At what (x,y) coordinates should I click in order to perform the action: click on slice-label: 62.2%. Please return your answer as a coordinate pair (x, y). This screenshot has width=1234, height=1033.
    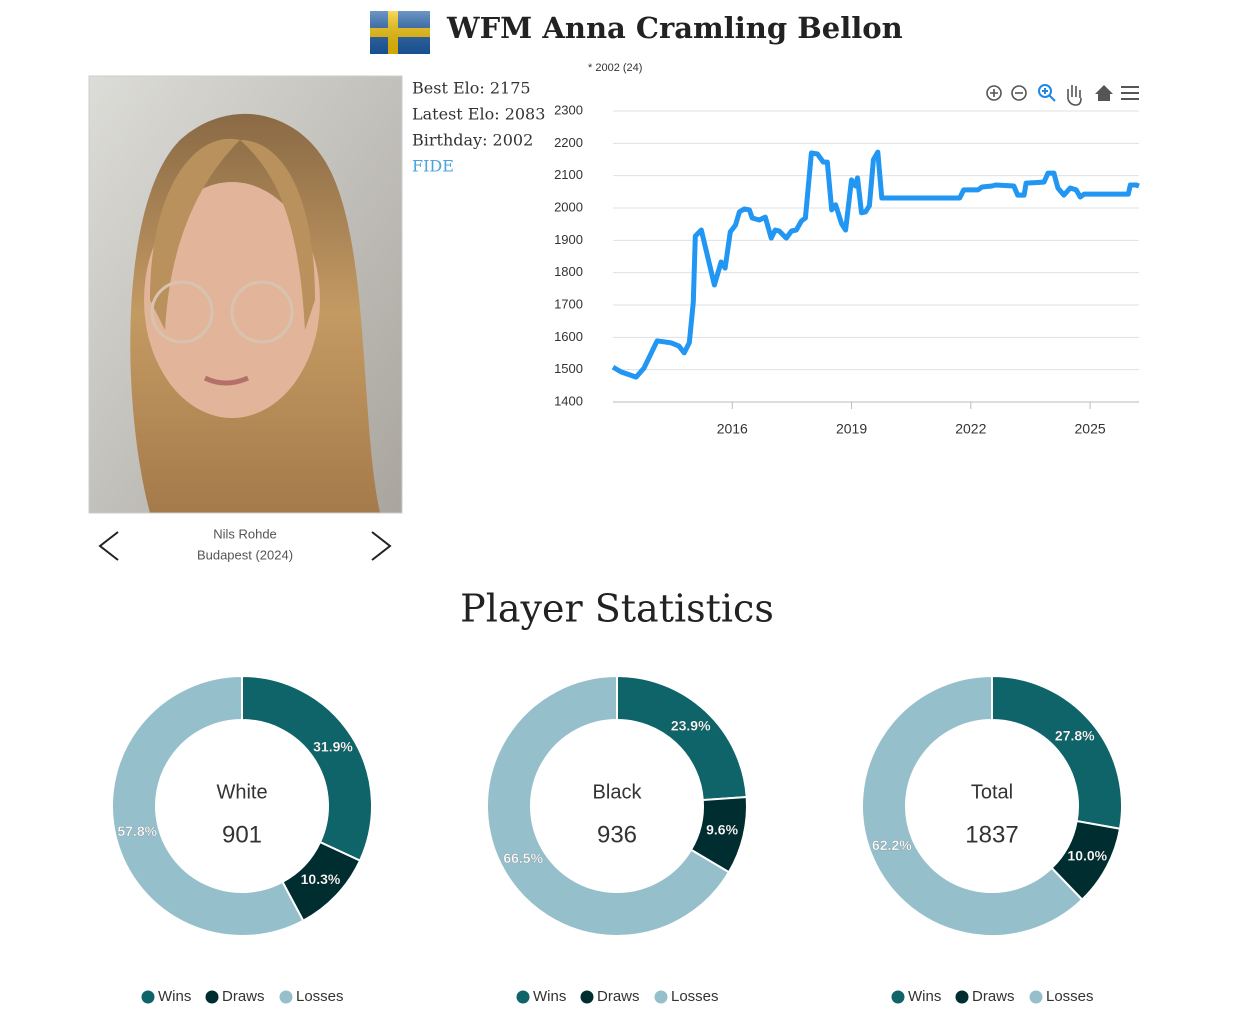
    Looking at the image, I should click on (892, 845).